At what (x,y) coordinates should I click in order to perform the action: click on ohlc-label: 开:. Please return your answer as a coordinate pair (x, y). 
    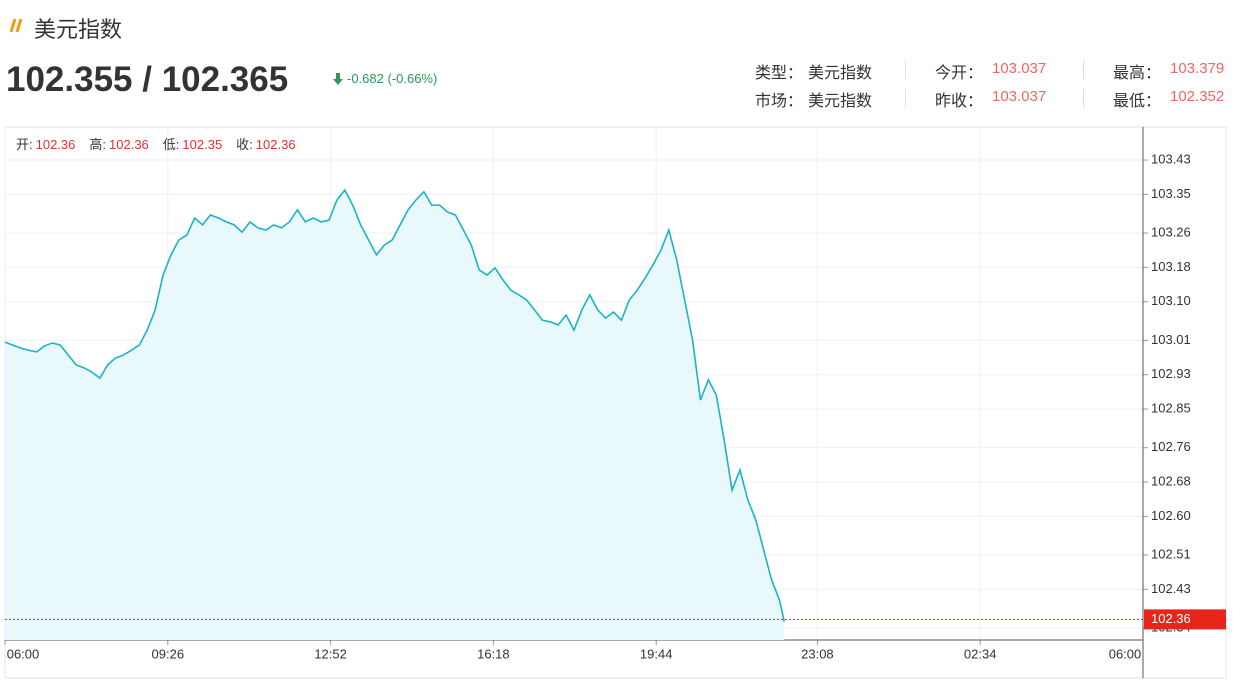
    Looking at the image, I should click on (24, 144).